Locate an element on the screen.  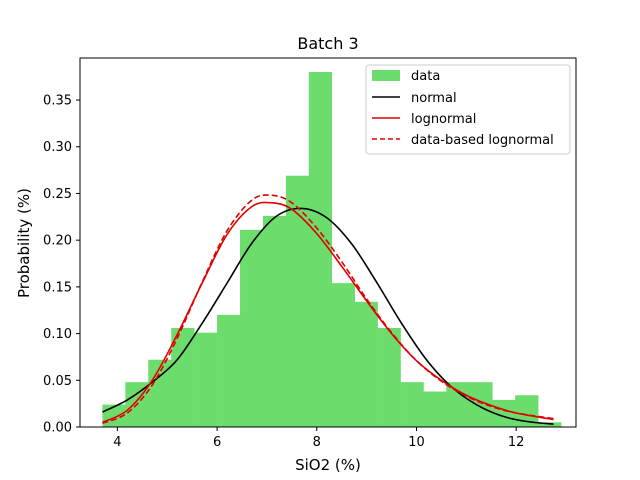
y-tick-label: 0.30 is located at coordinates (57, 147).